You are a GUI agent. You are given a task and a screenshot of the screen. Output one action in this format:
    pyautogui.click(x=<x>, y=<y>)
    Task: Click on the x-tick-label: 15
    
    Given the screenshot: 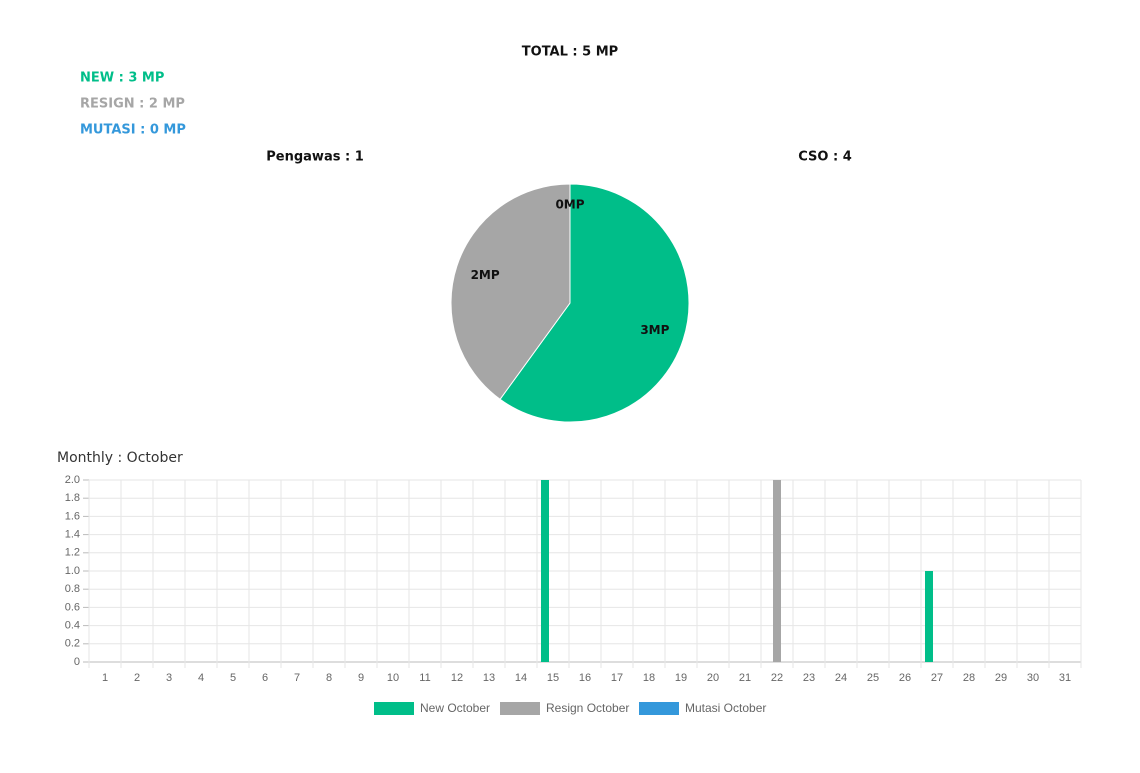 What is the action you would take?
    pyautogui.click(x=553, y=678)
    